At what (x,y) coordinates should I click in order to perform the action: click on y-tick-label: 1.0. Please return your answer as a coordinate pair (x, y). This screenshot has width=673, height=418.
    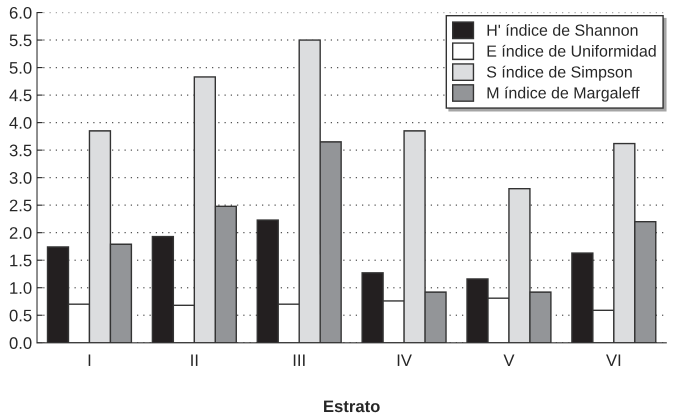
    Looking at the image, I should click on (21, 288).